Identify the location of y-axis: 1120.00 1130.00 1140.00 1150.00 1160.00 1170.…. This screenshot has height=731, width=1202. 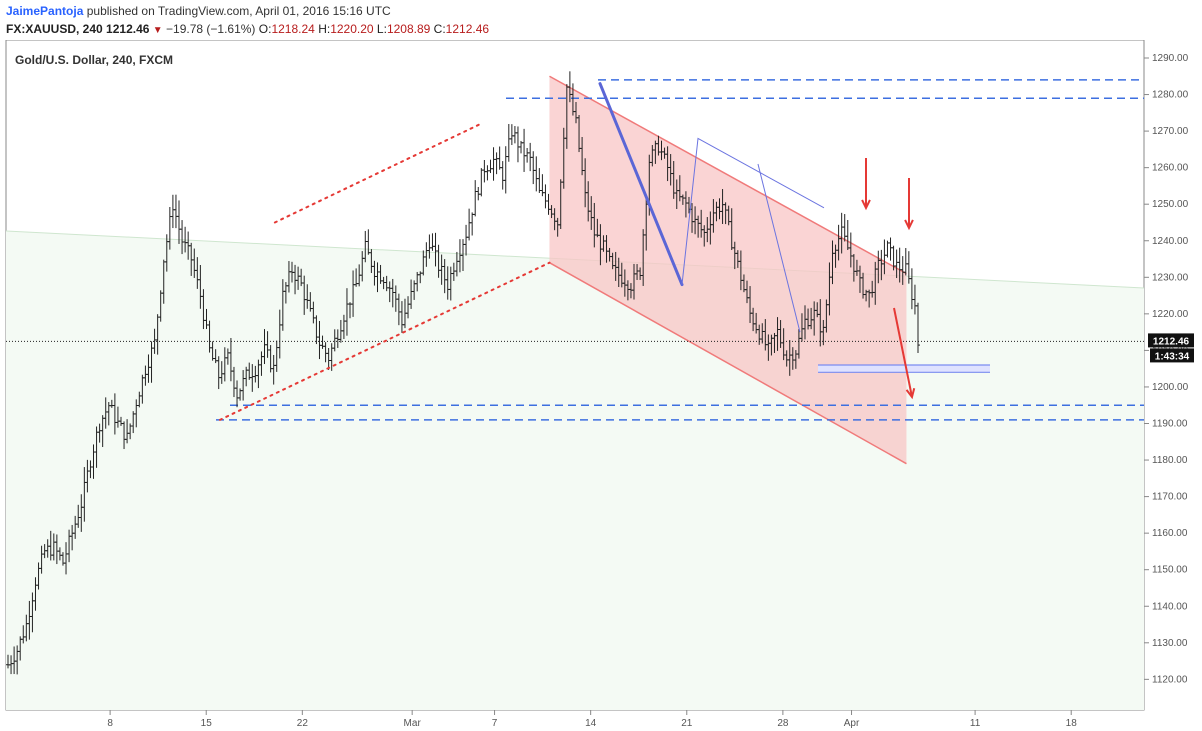
(1166, 369).